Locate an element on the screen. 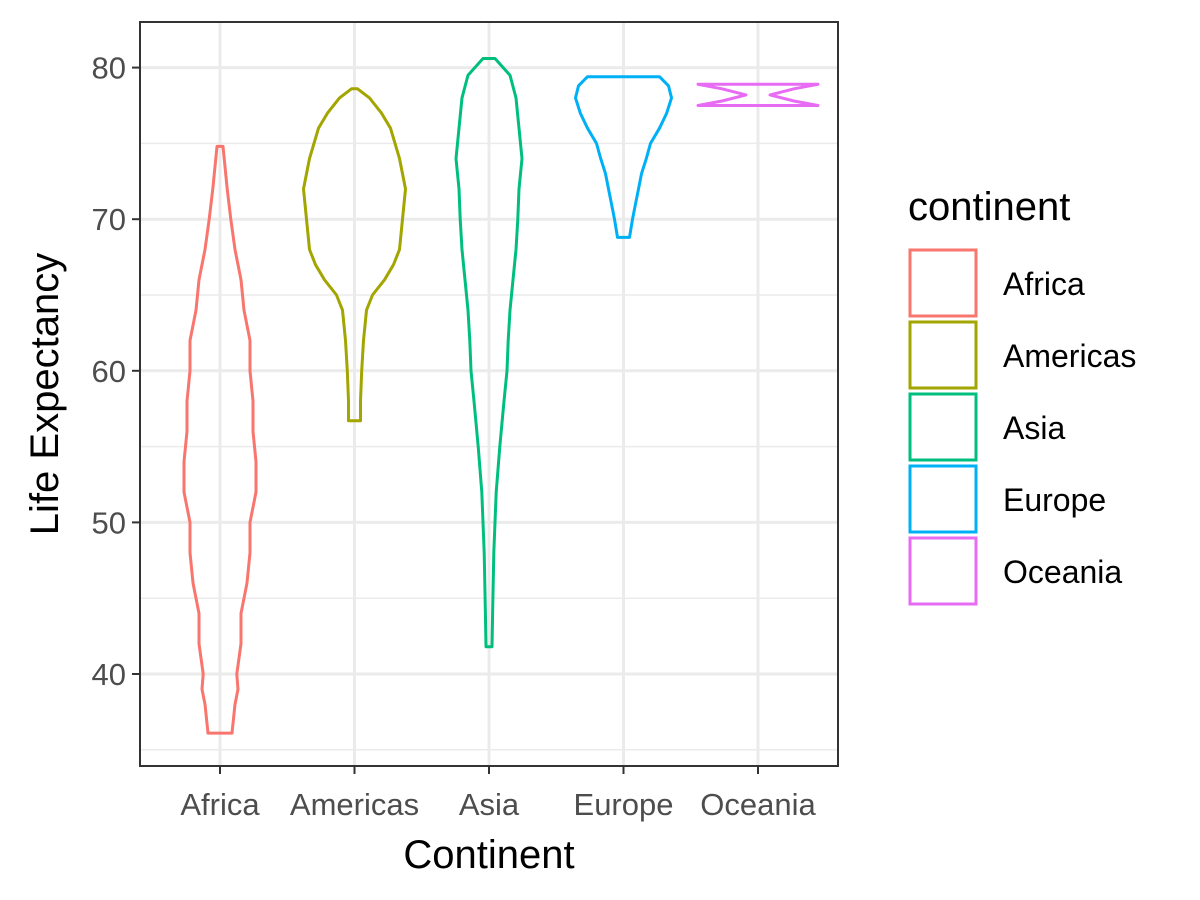 The height and width of the screenshot is (900, 1200). x-tick-label-asia: Asia is located at coordinates (489, 804).